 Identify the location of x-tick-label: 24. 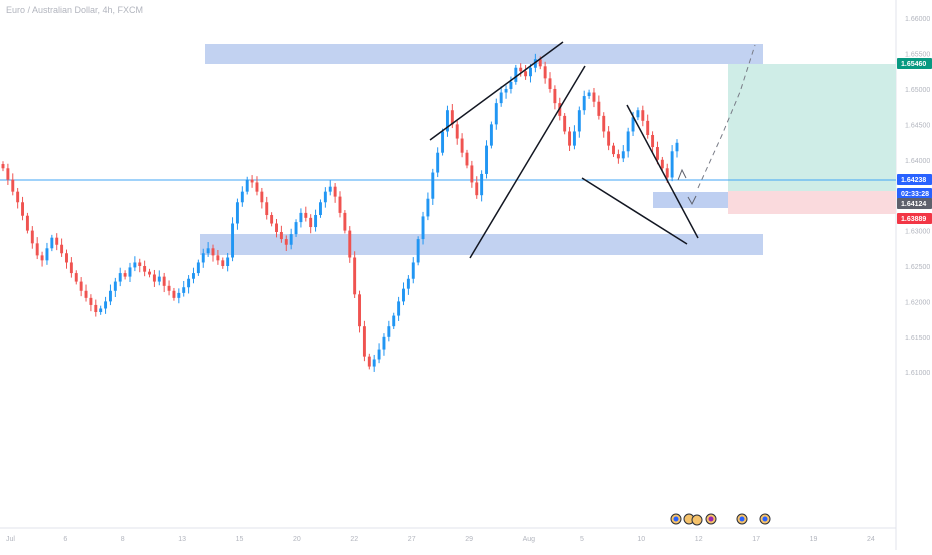
(871, 539).